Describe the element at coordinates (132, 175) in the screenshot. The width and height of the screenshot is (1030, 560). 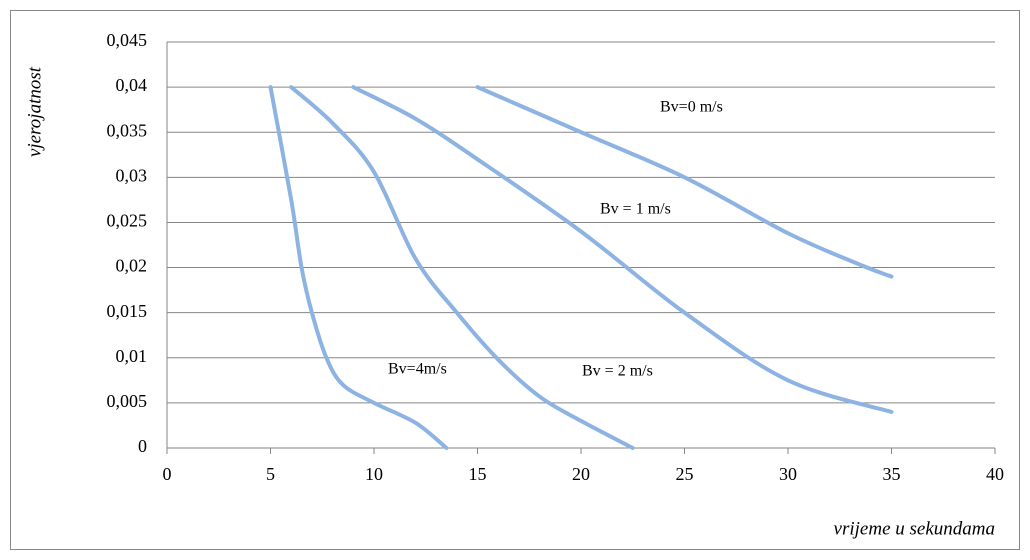
I see `y-tick-label: 0,03` at that location.